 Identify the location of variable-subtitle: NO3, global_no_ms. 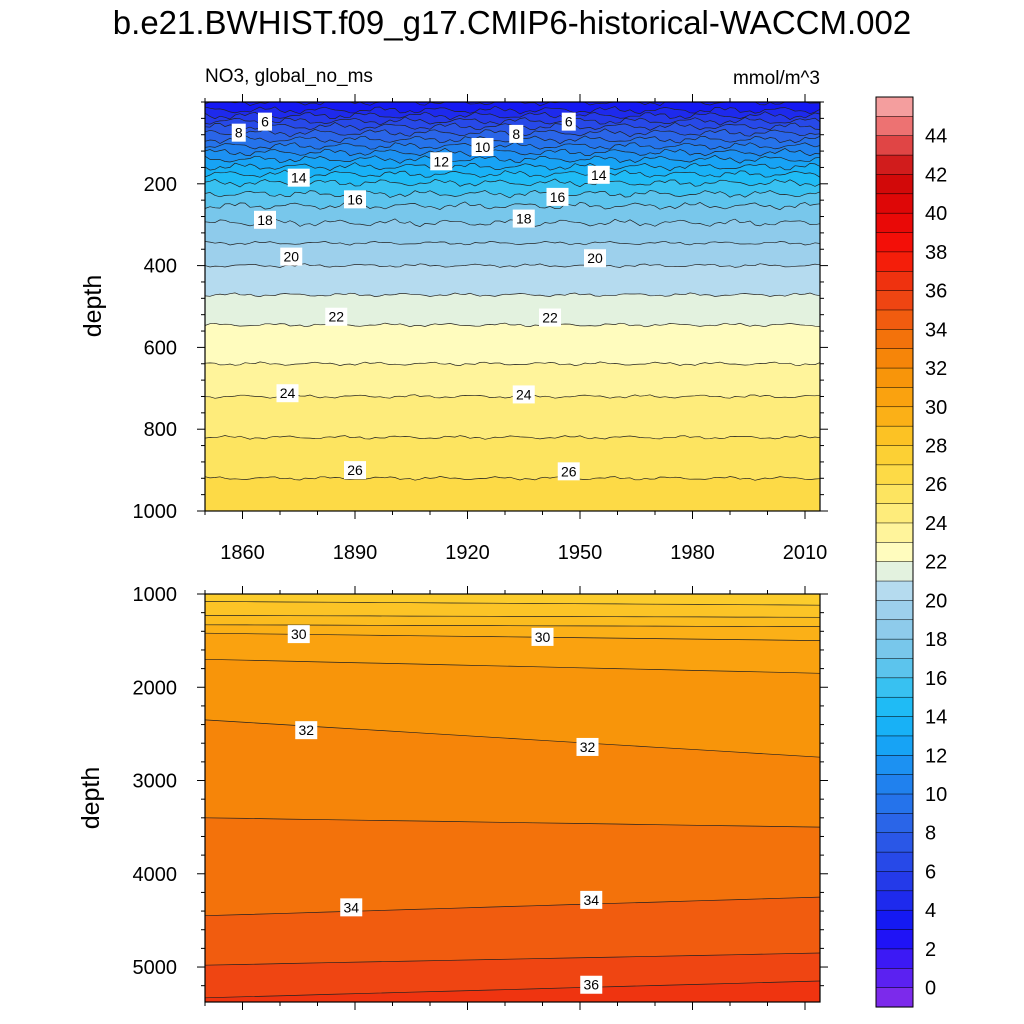
(289, 76).